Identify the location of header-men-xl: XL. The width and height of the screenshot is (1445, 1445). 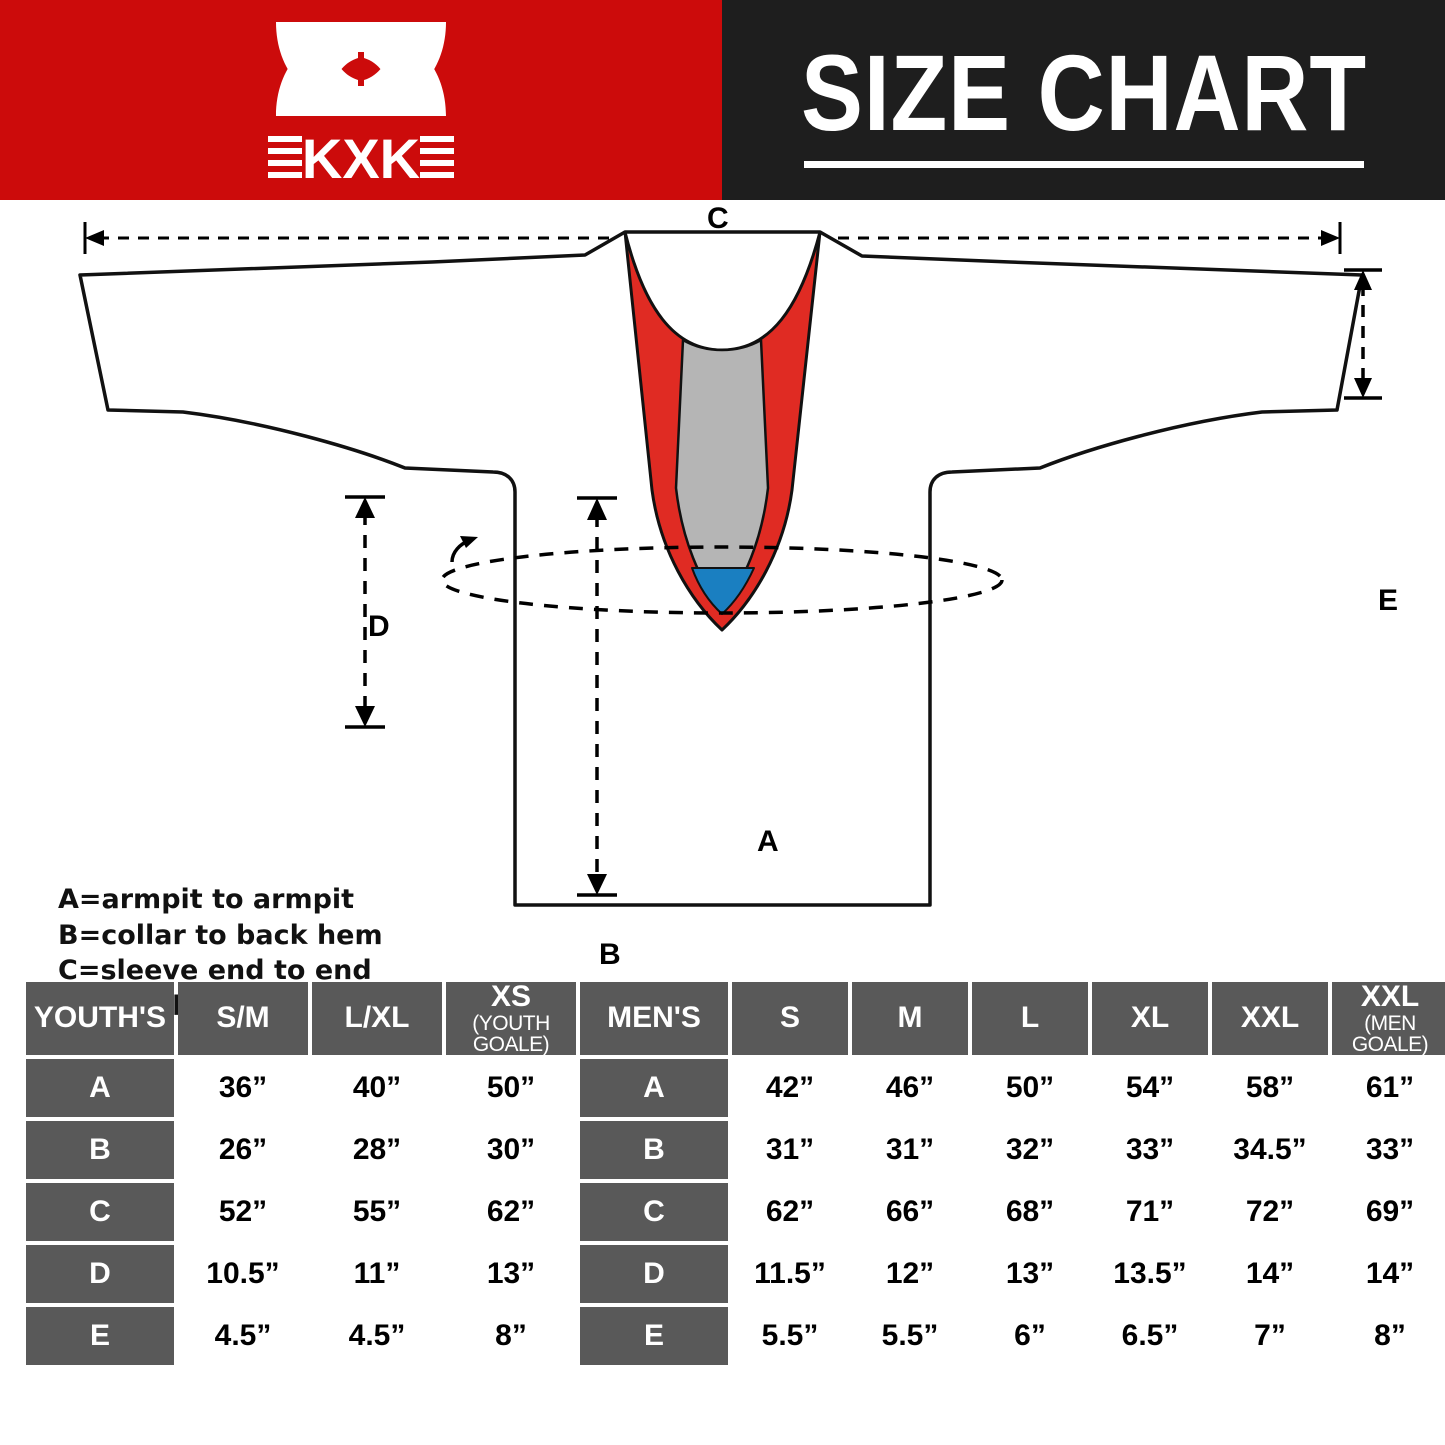
(1150, 1019).